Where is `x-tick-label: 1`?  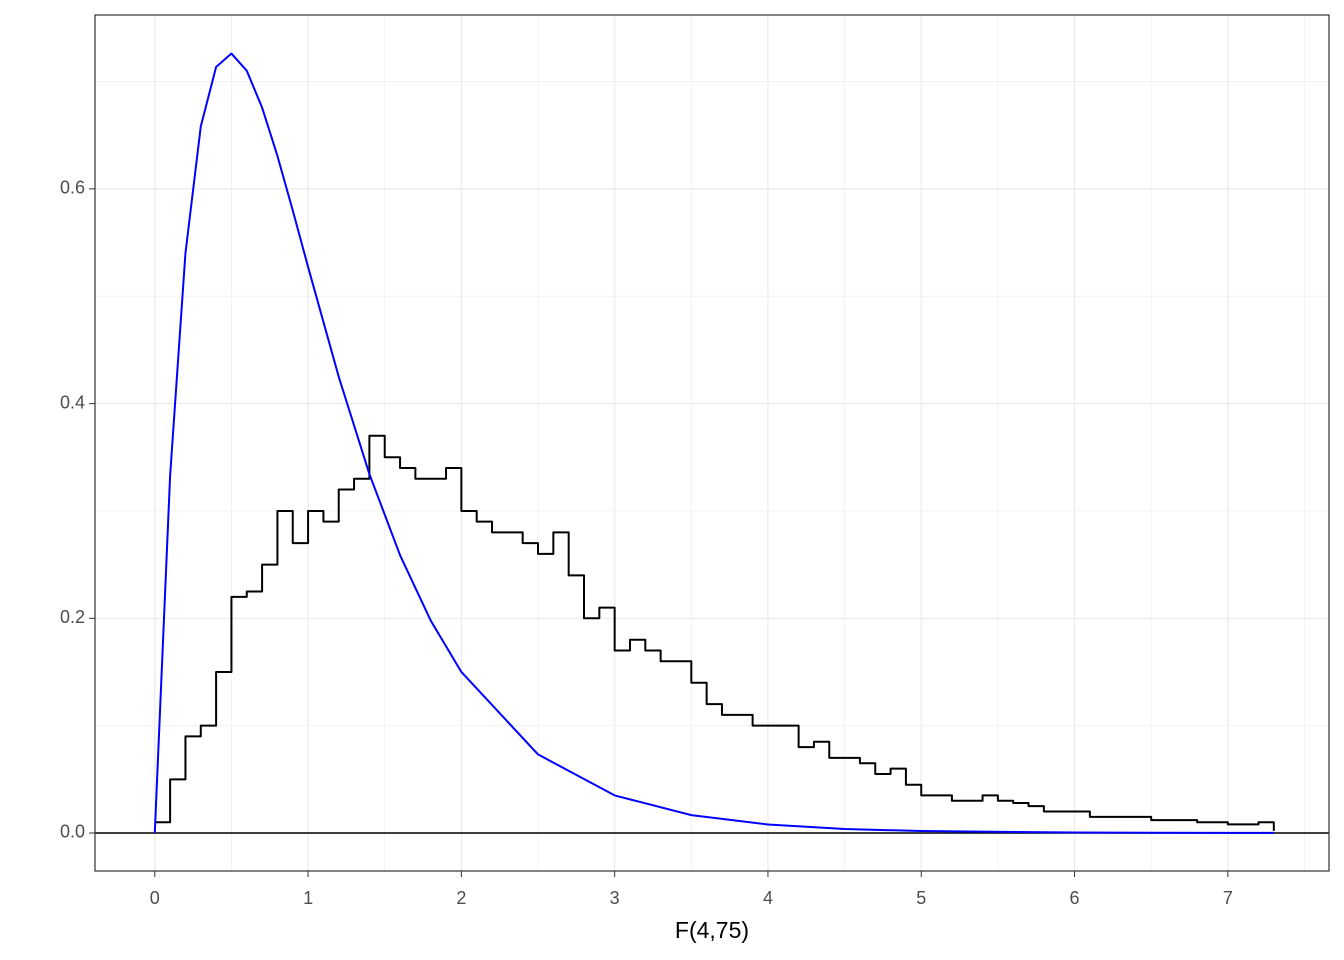
x-tick-label: 1 is located at coordinates (308, 898).